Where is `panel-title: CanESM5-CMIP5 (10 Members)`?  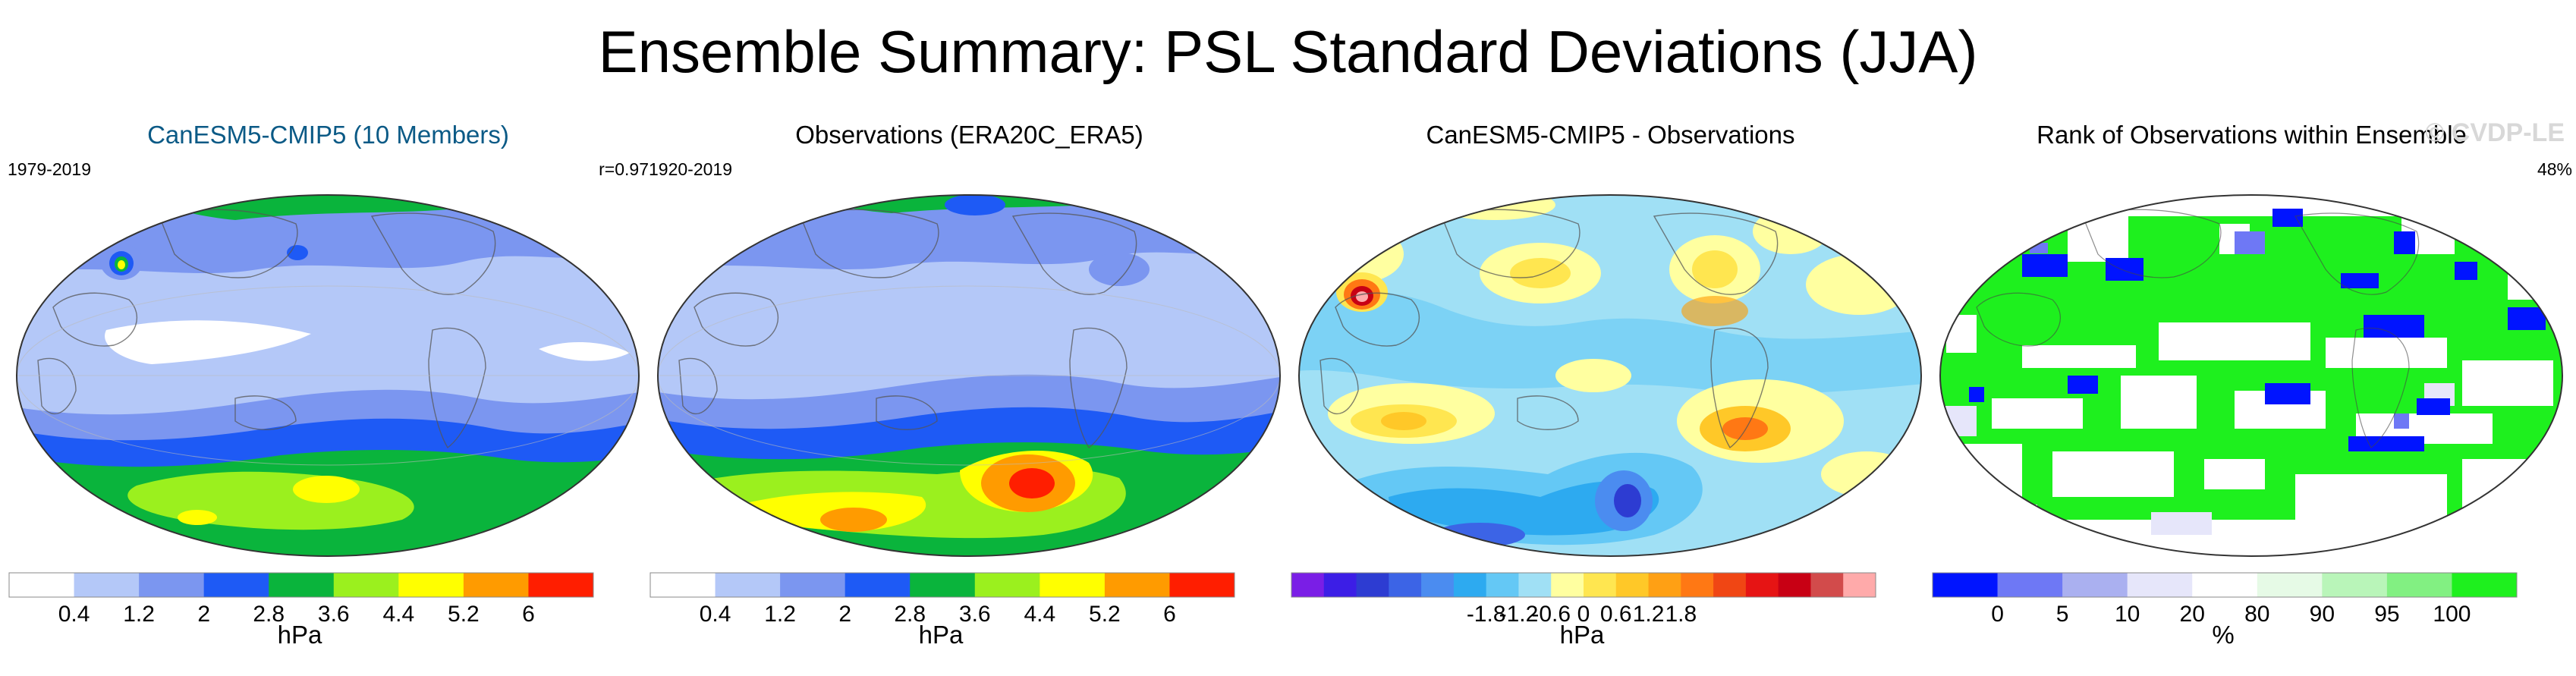 panel-title: CanESM5-CMIP5 (10 Members) is located at coordinates (328, 135).